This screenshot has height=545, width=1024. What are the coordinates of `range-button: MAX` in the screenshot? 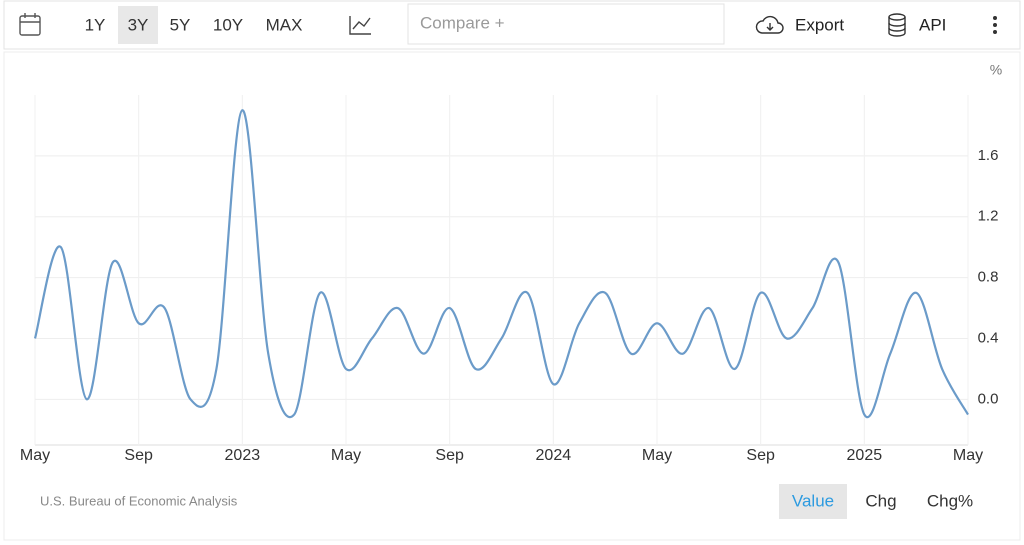 It's located at (284, 24).